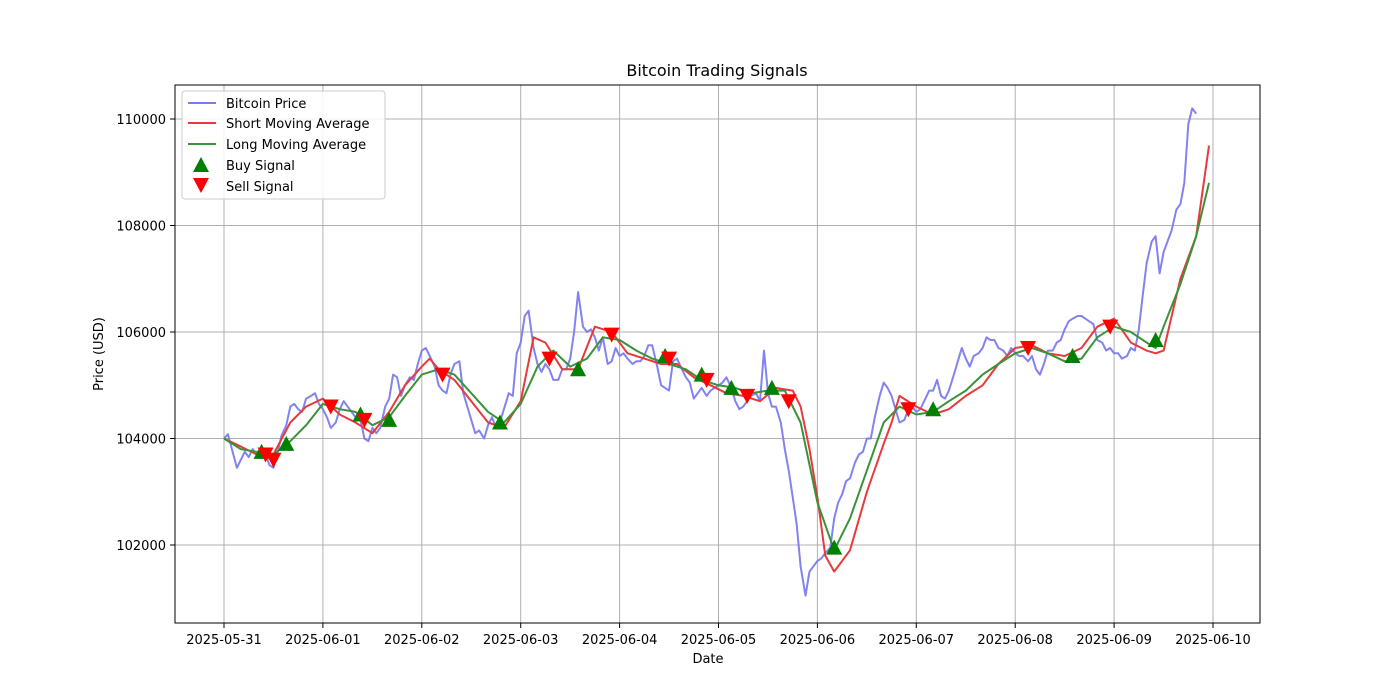  Describe the element at coordinates (266, 104) in the screenshot. I see `legend-label-price: Bitcoin Price` at that location.